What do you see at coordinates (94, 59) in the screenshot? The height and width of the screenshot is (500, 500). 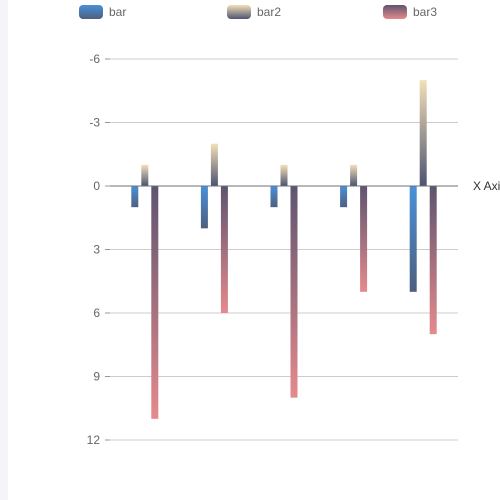 I see `y-tick-label: -6` at bounding box center [94, 59].